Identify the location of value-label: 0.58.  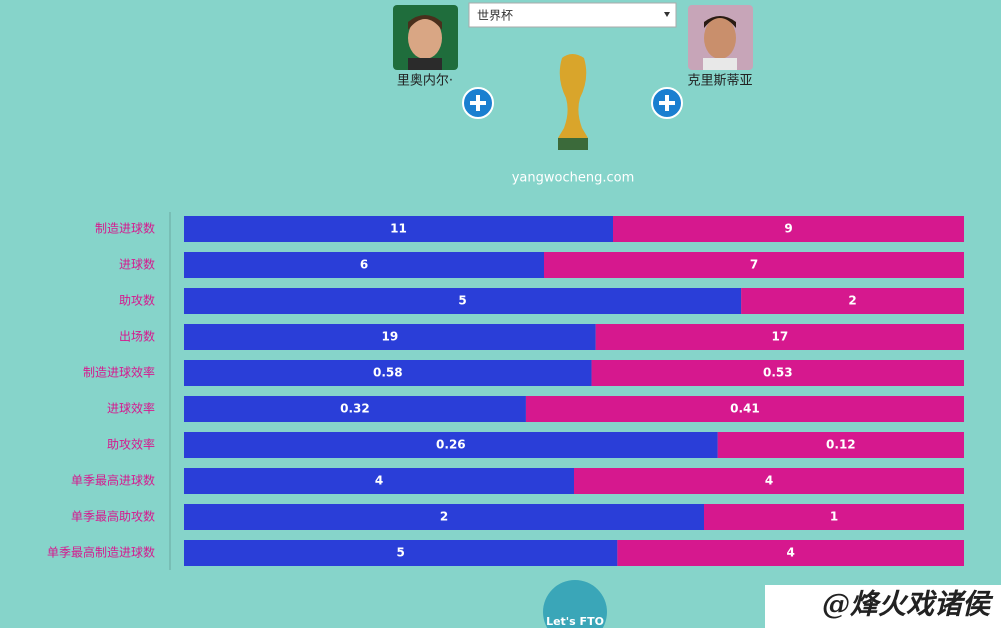
(388, 373).